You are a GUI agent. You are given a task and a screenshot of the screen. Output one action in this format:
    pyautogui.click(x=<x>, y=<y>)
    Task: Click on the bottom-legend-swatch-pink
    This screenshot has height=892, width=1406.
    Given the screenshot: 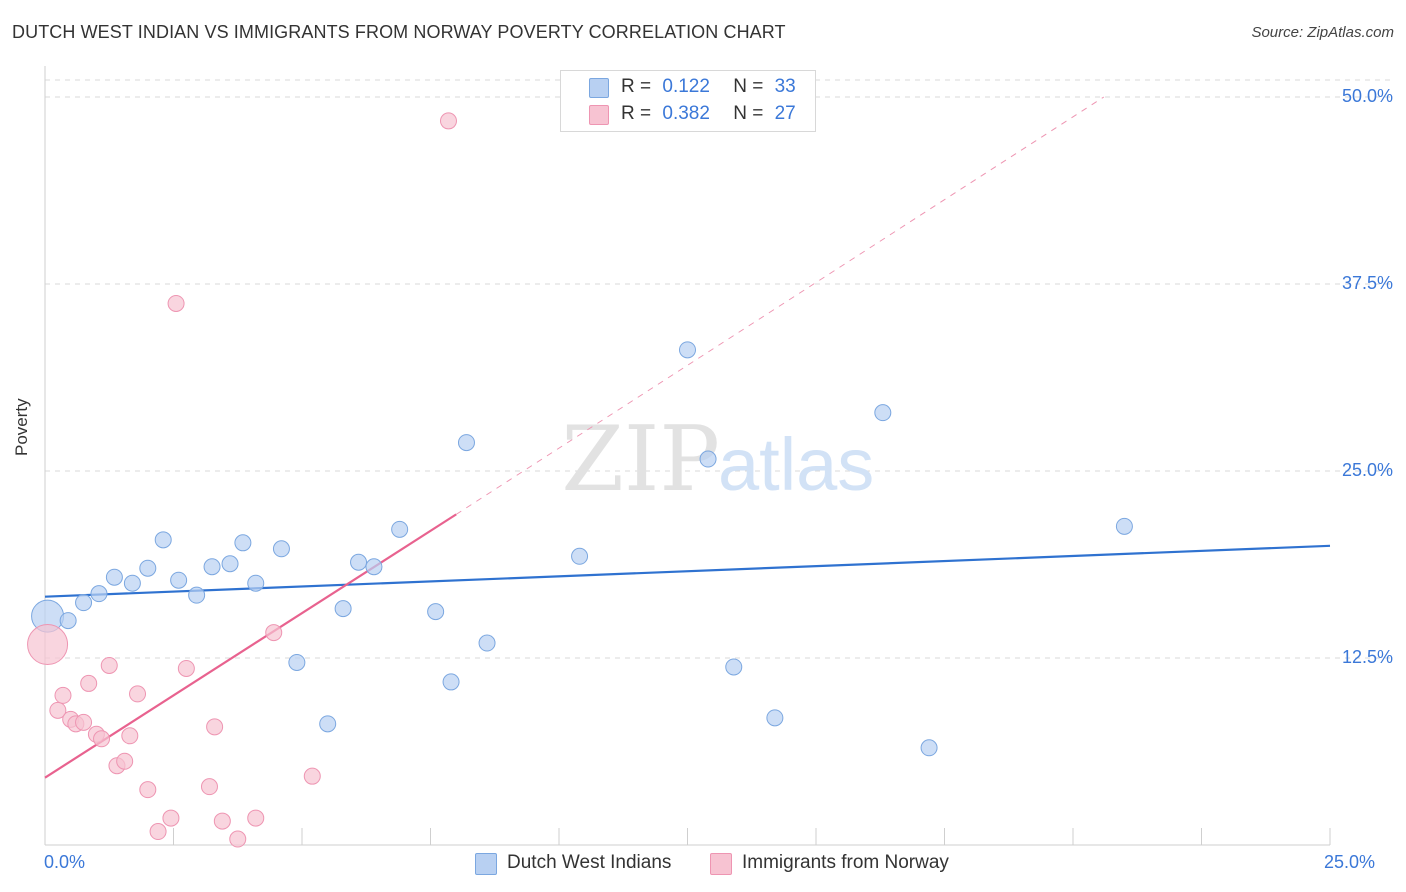 What is the action you would take?
    pyautogui.click(x=721, y=864)
    